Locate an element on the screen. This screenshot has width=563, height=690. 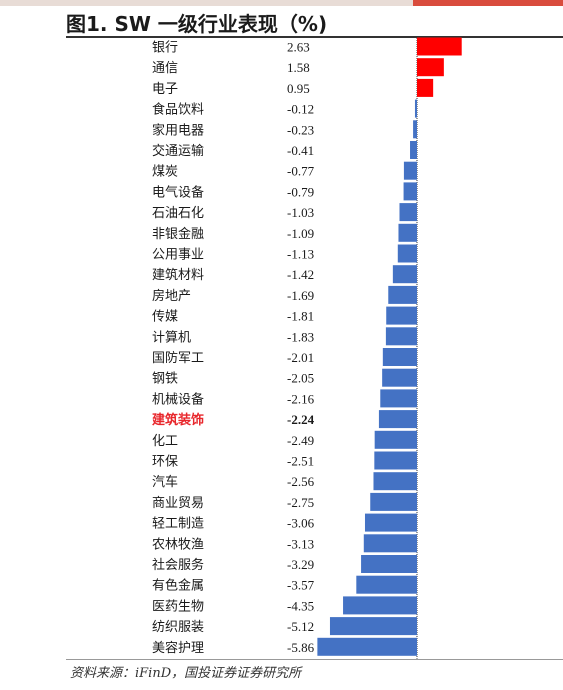
value-label: -3.13 is located at coordinates (300, 543).